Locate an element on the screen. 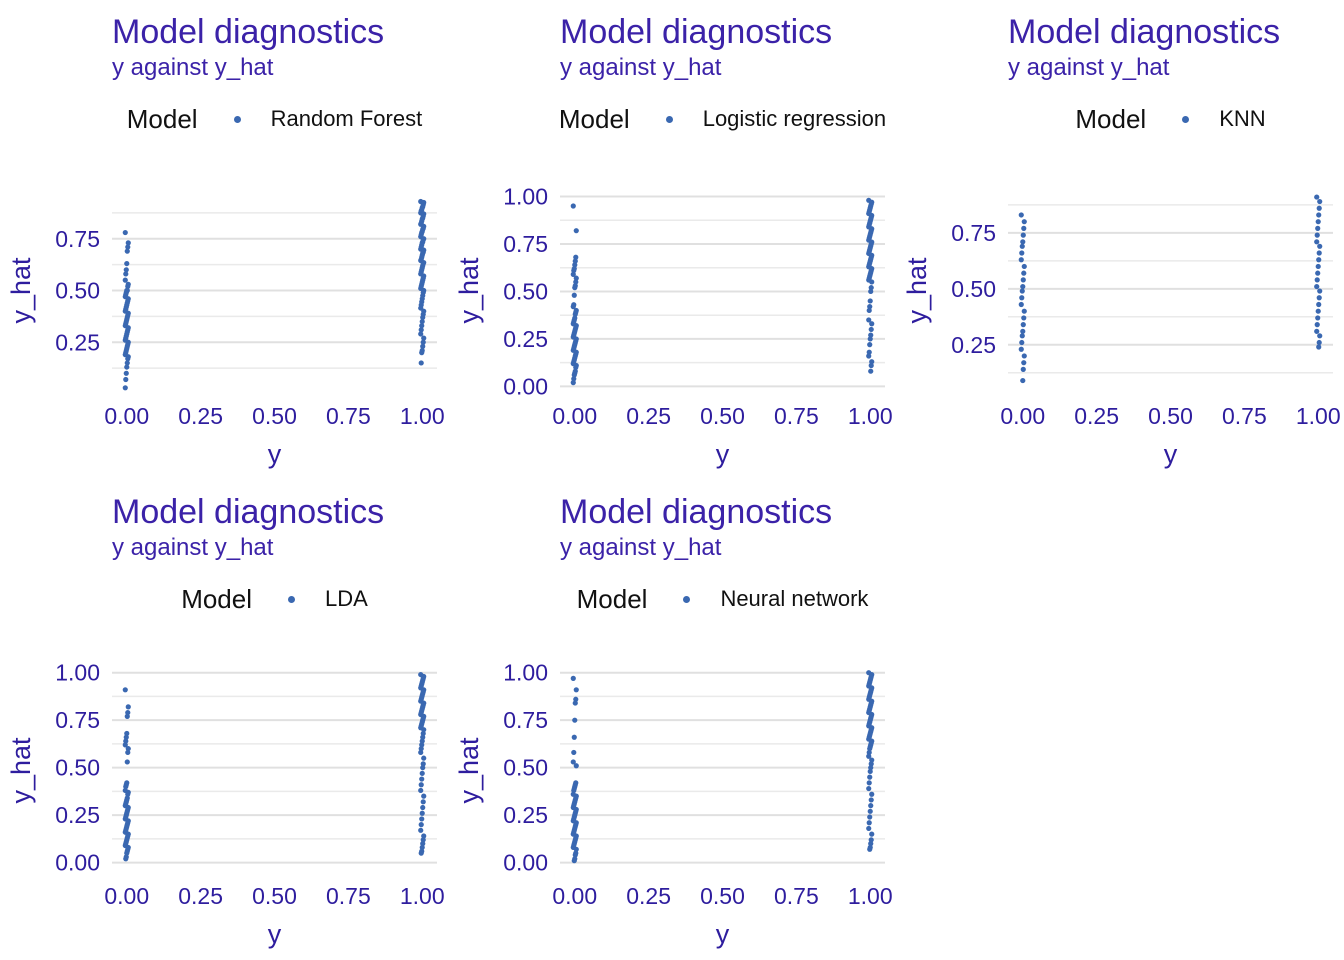 The height and width of the screenshot is (960, 1344). legend-entry-label: KNN is located at coordinates (1242, 118).